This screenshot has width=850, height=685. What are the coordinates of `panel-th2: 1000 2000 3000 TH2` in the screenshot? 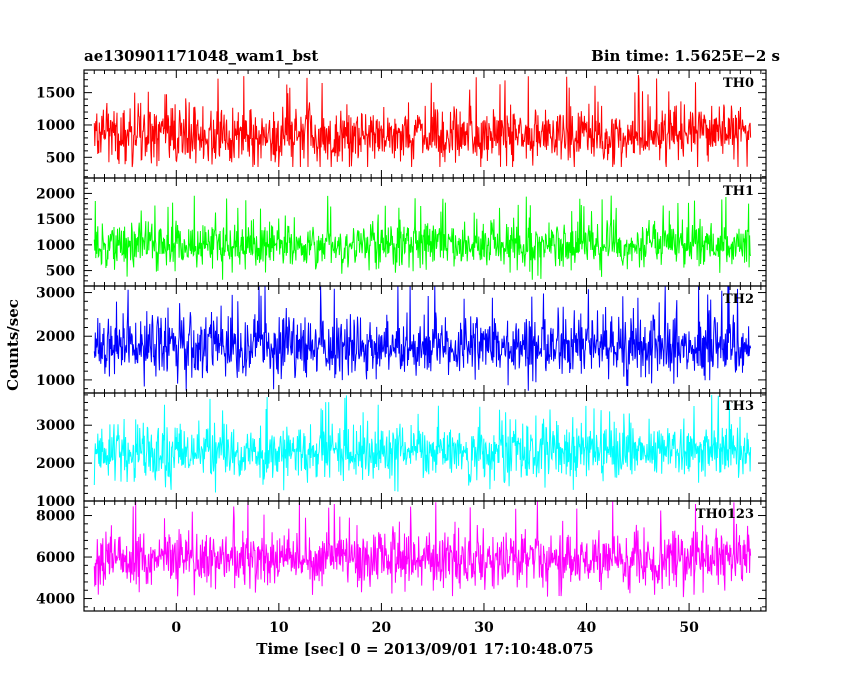 It's located at (401, 339).